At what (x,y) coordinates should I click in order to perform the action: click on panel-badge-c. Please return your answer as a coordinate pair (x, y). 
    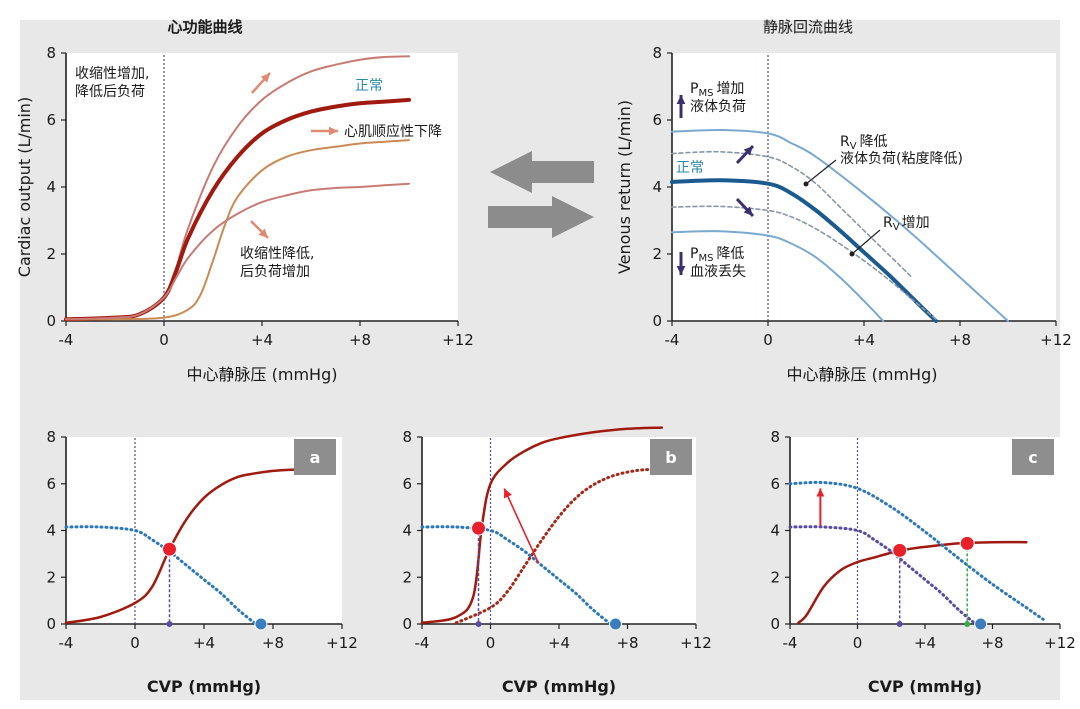
    Looking at the image, I should click on (1033, 457).